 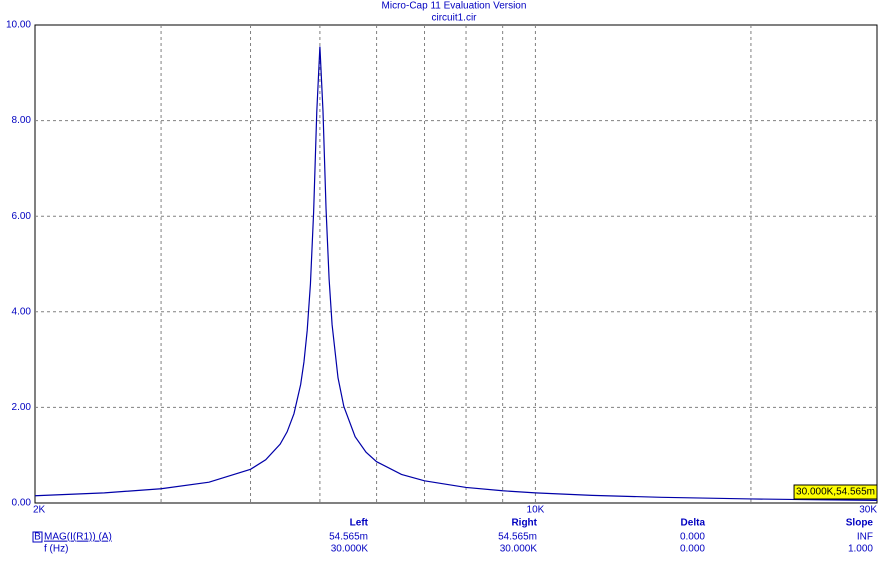 I want to click on x-tick-label: 30K, so click(x=868, y=510).